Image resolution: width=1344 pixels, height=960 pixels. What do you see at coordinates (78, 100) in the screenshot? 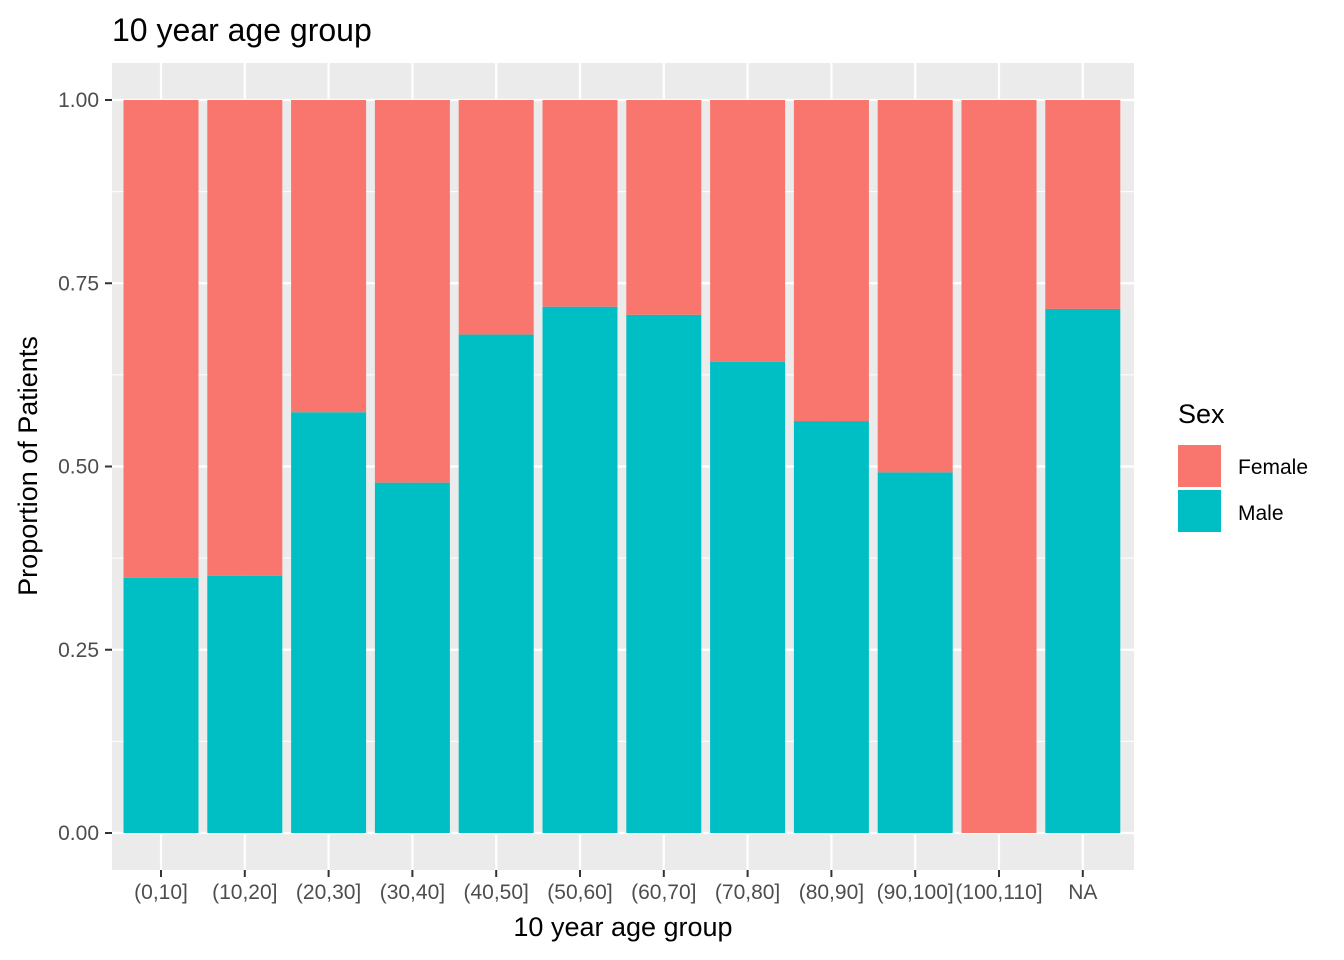
I see `y-tick-label: 1.00` at bounding box center [78, 100].